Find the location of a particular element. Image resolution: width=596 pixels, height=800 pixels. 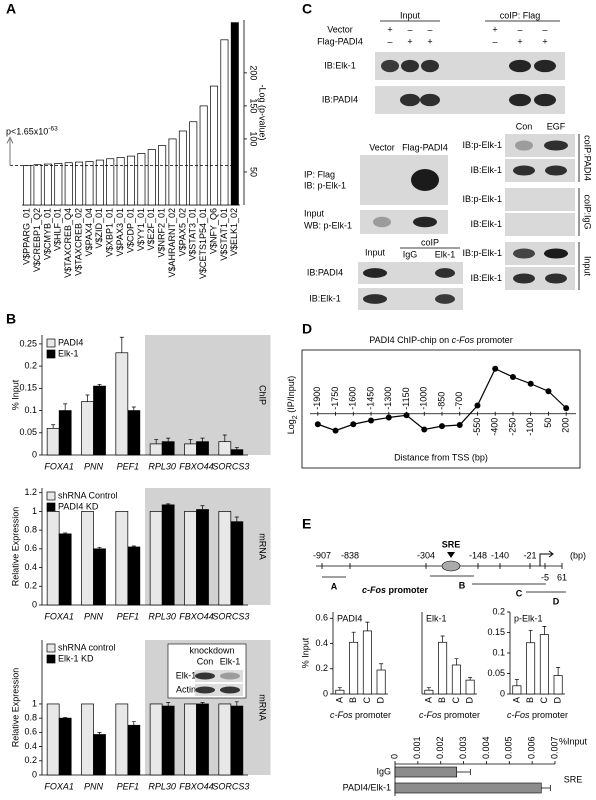

title-part: c-Fos is located at coordinates (463, 340).